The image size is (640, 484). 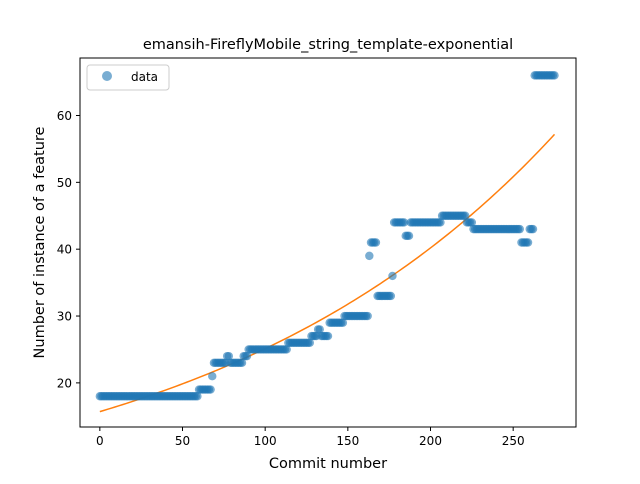 What do you see at coordinates (328, 464) in the screenshot?
I see `x-axis-label: Commit number` at bounding box center [328, 464].